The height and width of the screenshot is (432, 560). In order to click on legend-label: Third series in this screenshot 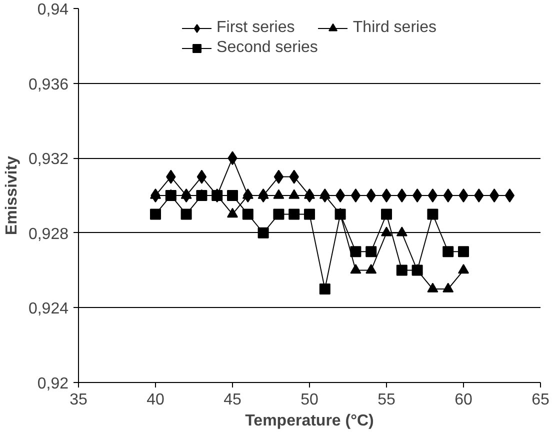, I will do `click(394, 28)`.